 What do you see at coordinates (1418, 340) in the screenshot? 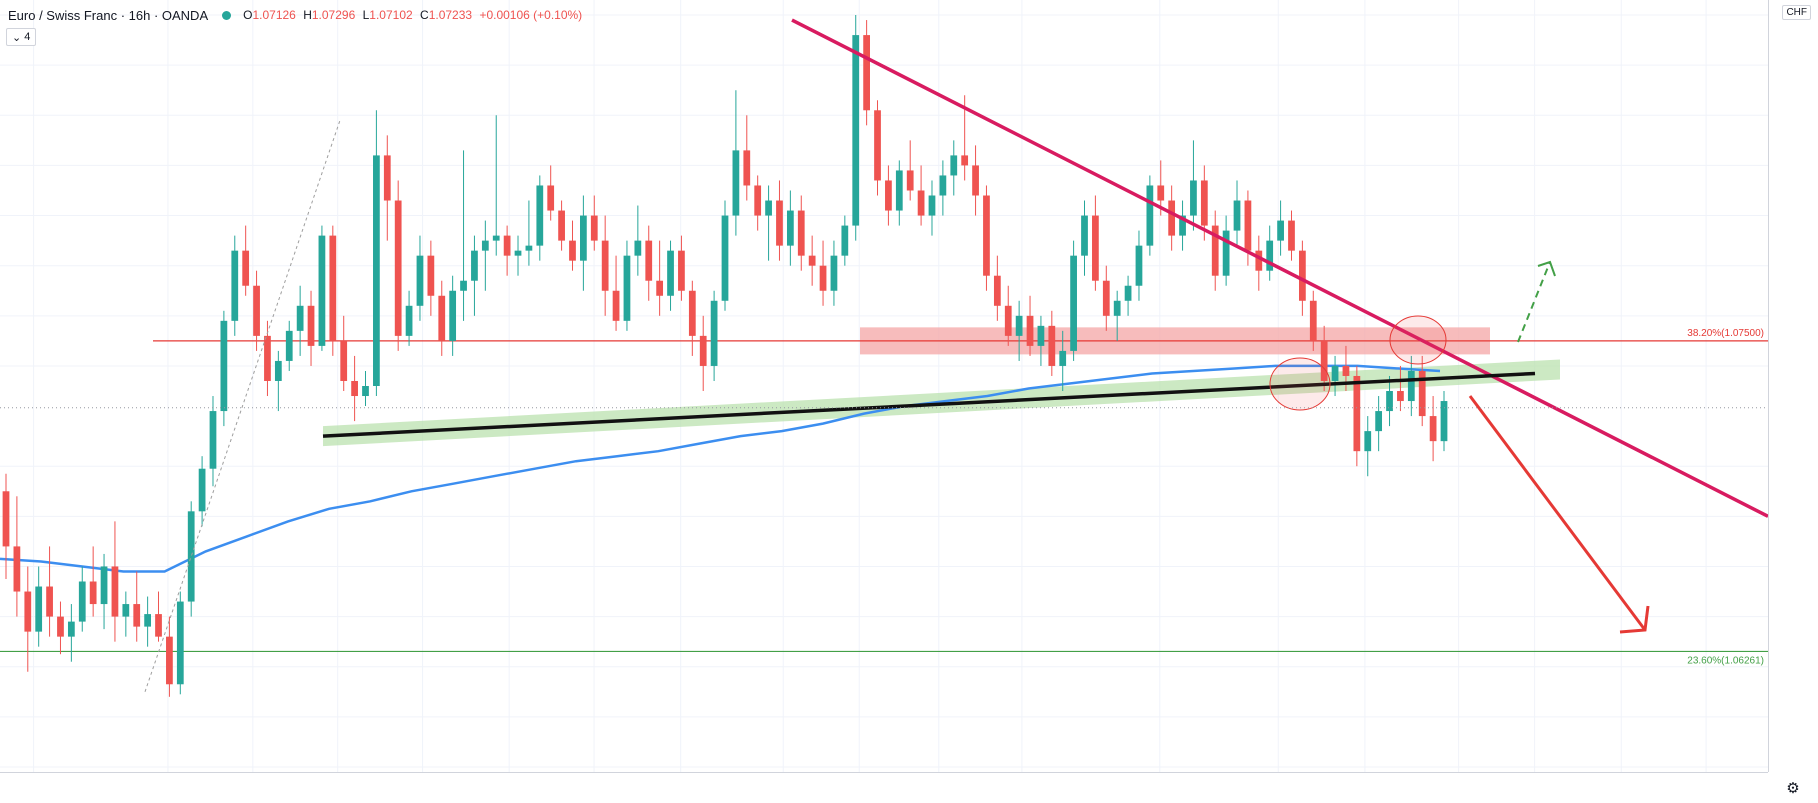
I see `rejection-circle` at bounding box center [1418, 340].